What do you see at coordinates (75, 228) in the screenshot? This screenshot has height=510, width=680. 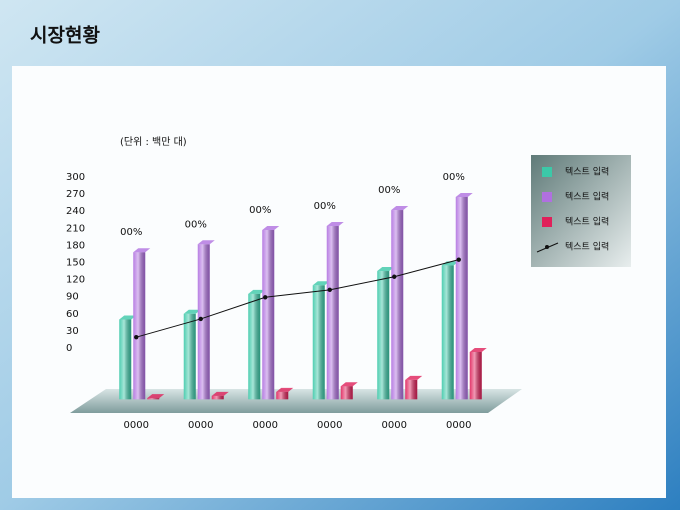 I see `y-tick-label: 210` at bounding box center [75, 228].